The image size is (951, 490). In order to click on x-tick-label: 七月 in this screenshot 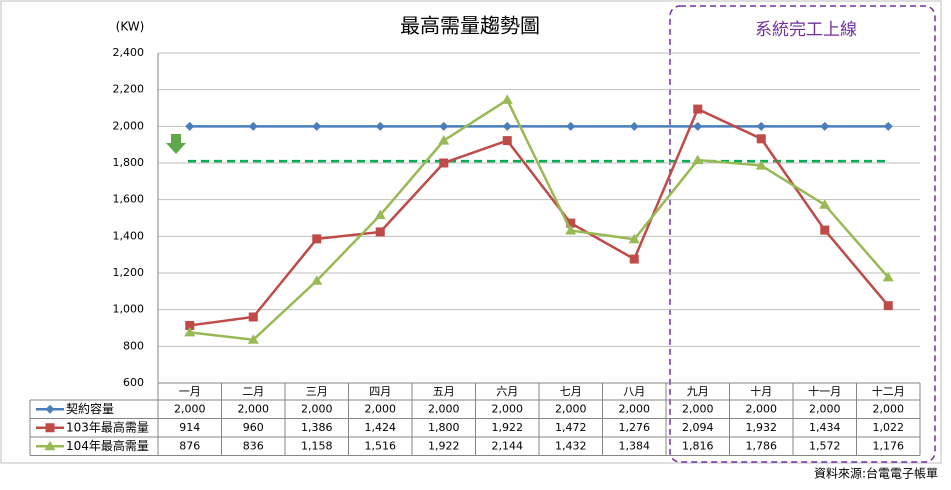, I will do `click(571, 391)`.